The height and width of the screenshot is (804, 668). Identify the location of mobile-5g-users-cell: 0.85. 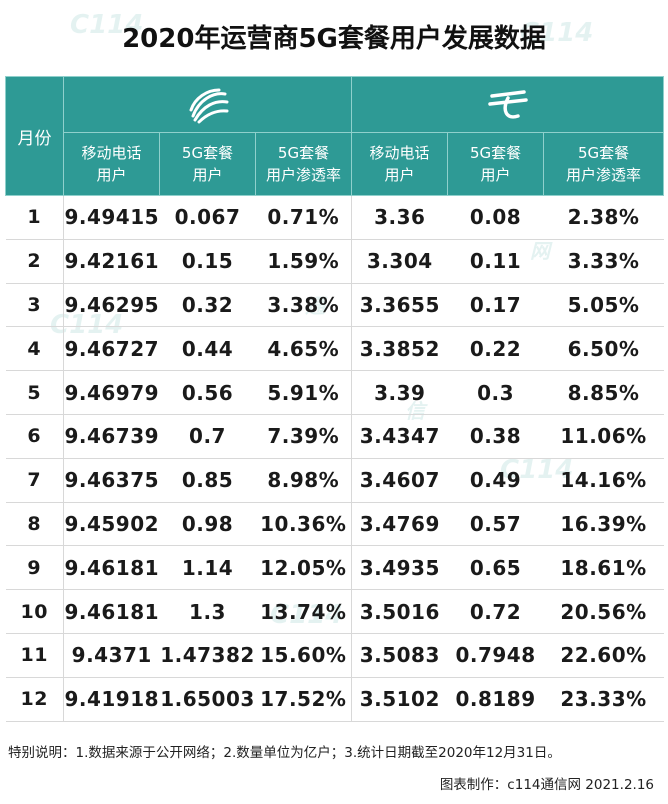
(207, 480).